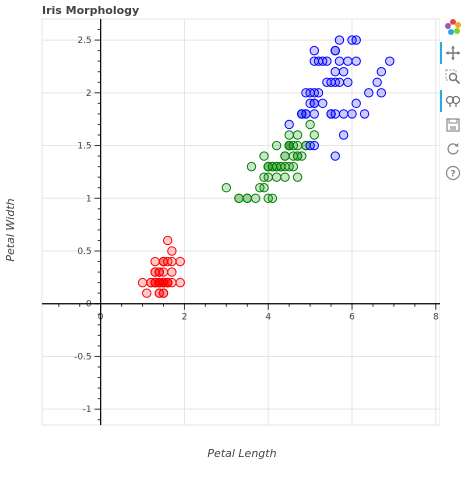 The image size is (474, 482). What do you see at coordinates (10, 229) in the screenshot?
I see `y-axis-label: Petal Width` at bounding box center [10, 229].